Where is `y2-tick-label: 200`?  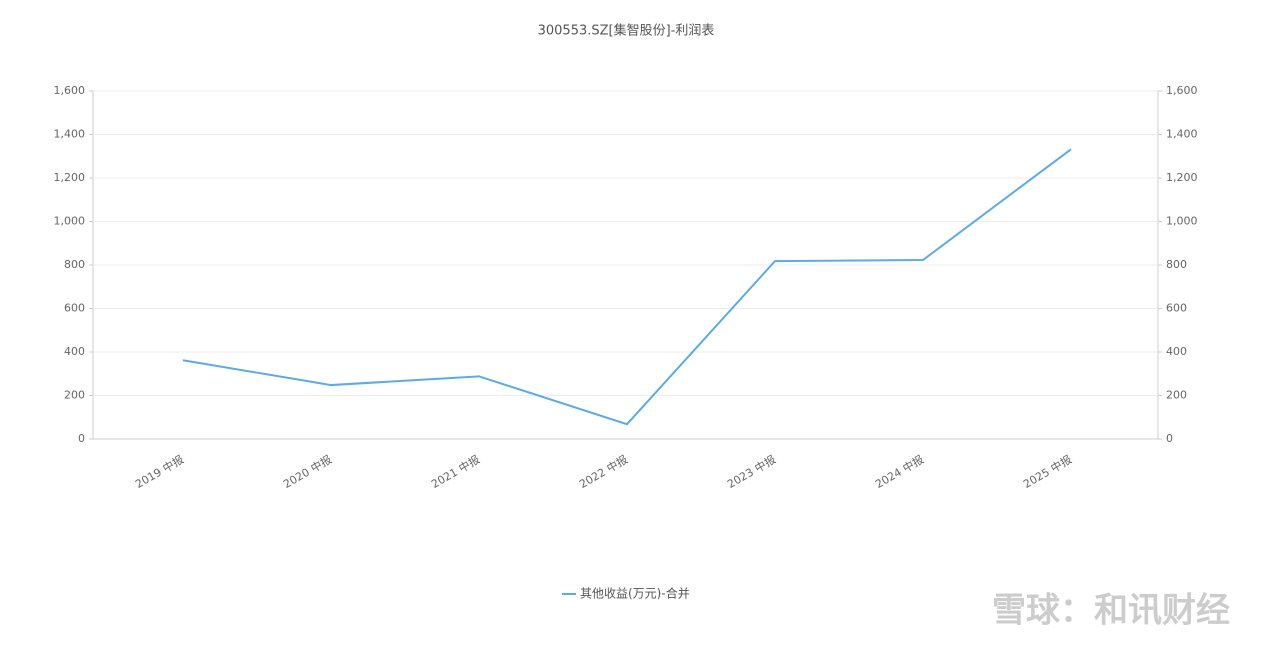 y2-tick-label: 200 is located at coordinates (1176, 395).